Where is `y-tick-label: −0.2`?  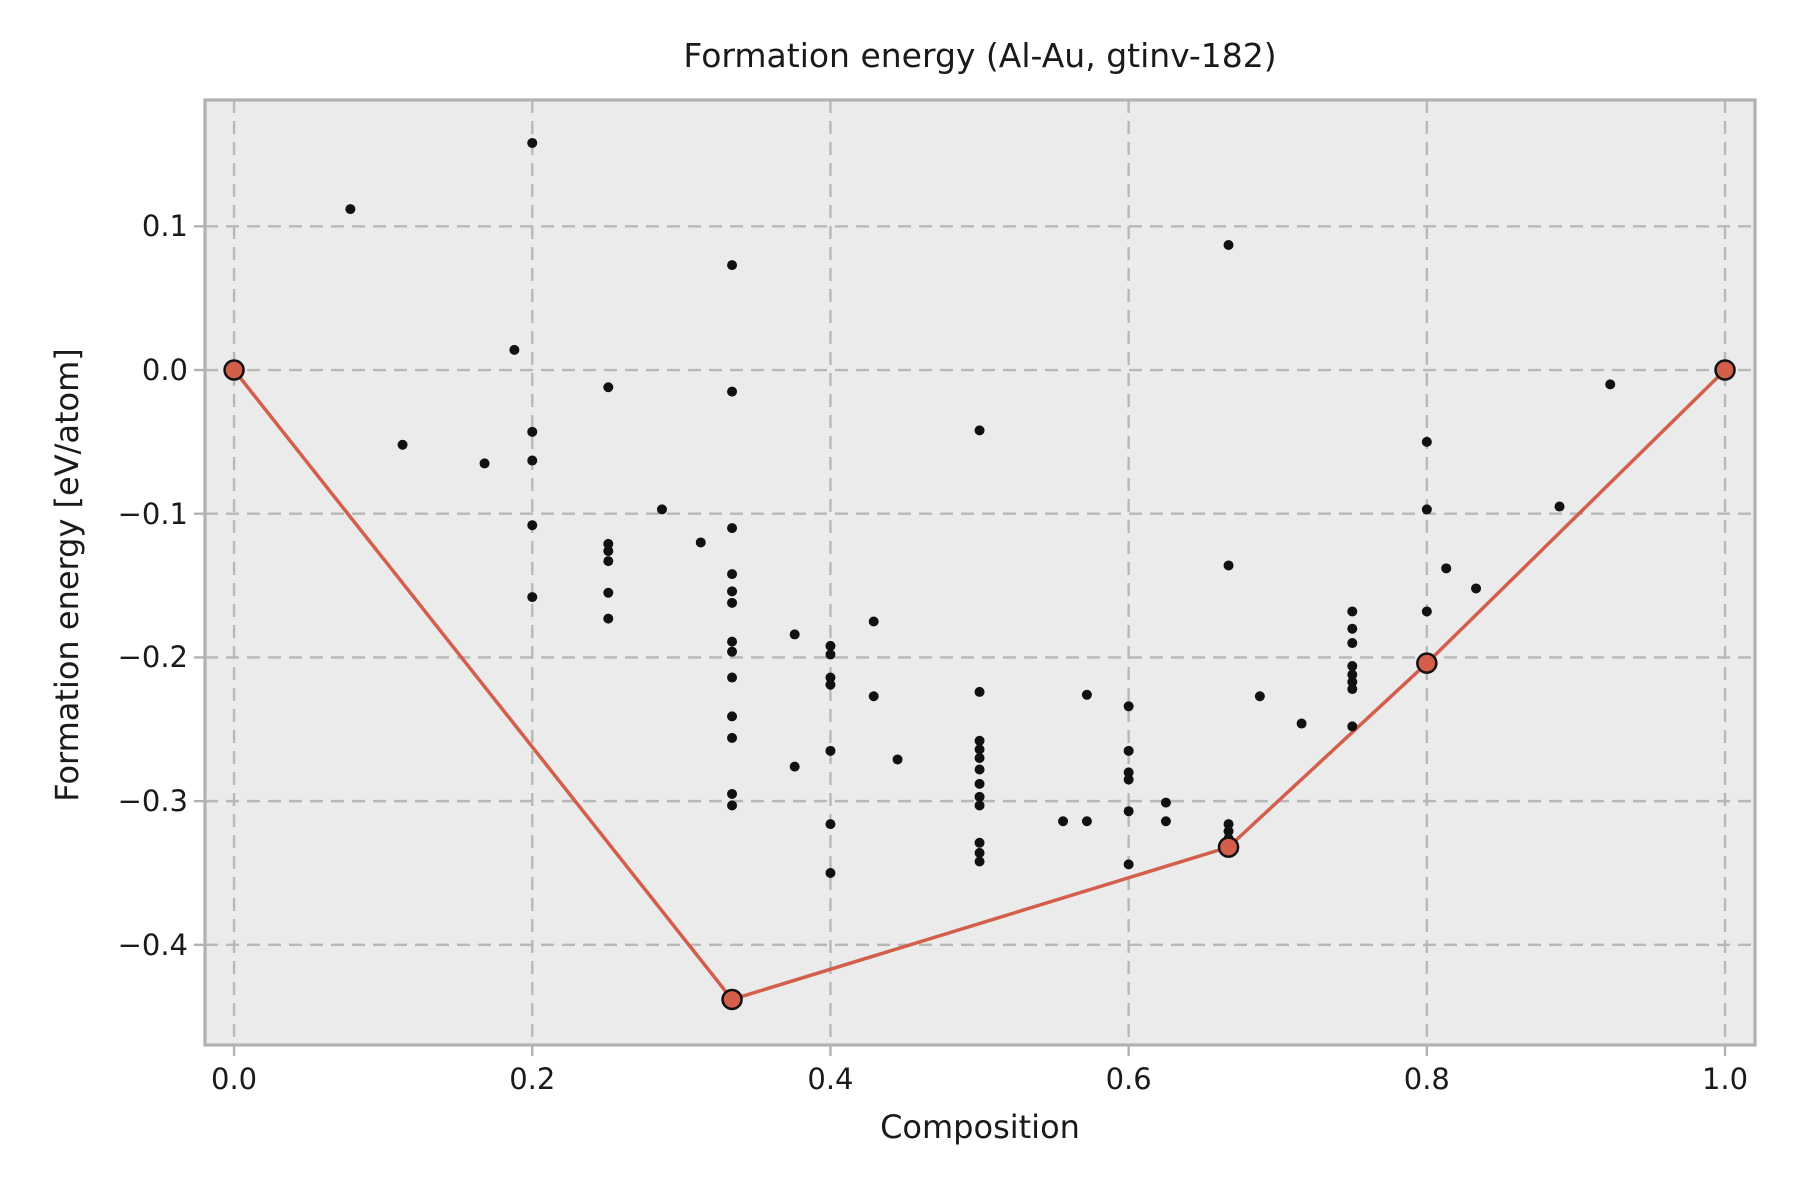 y-tick-label: −0.2 is located at coordinates (152, 657).